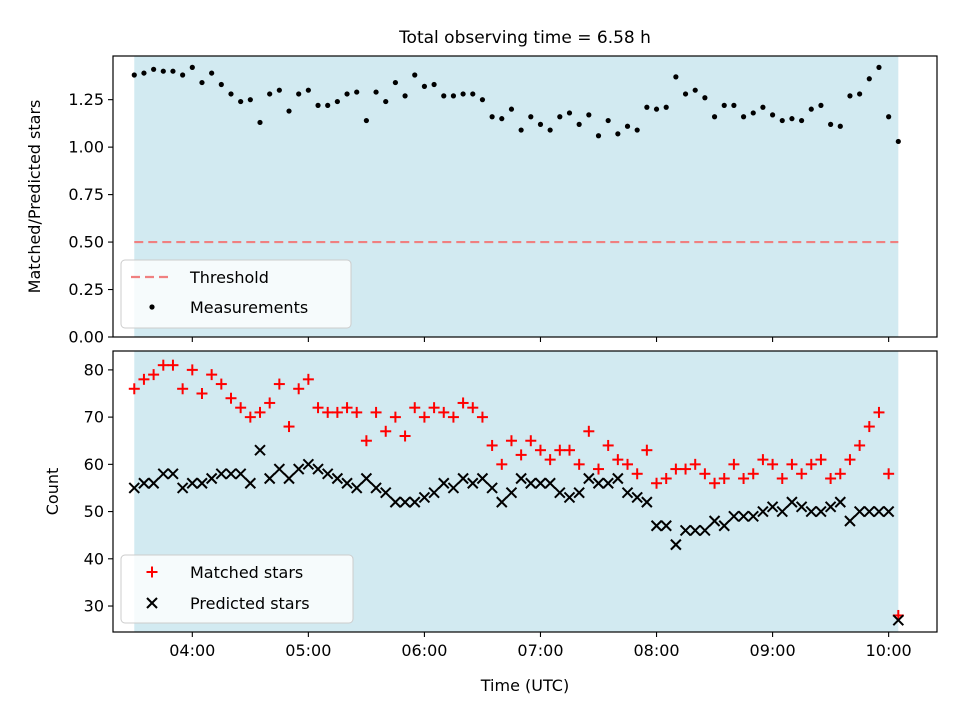 The image size is (960, 720). What do you see at coordinates (94, 464) in the screenshot?
I see `bottom-y-tick-label: 60` at bounding box center [94, 464].